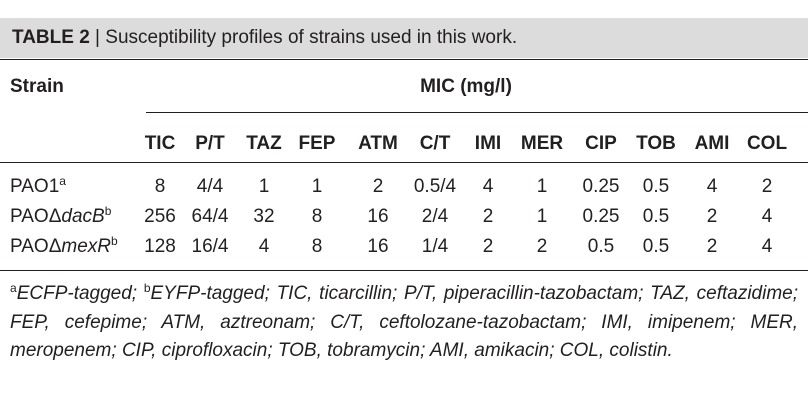  Describe the element at coordinates (210, 216) in the screenshot. I see `table-cell: 64/4` at that location.